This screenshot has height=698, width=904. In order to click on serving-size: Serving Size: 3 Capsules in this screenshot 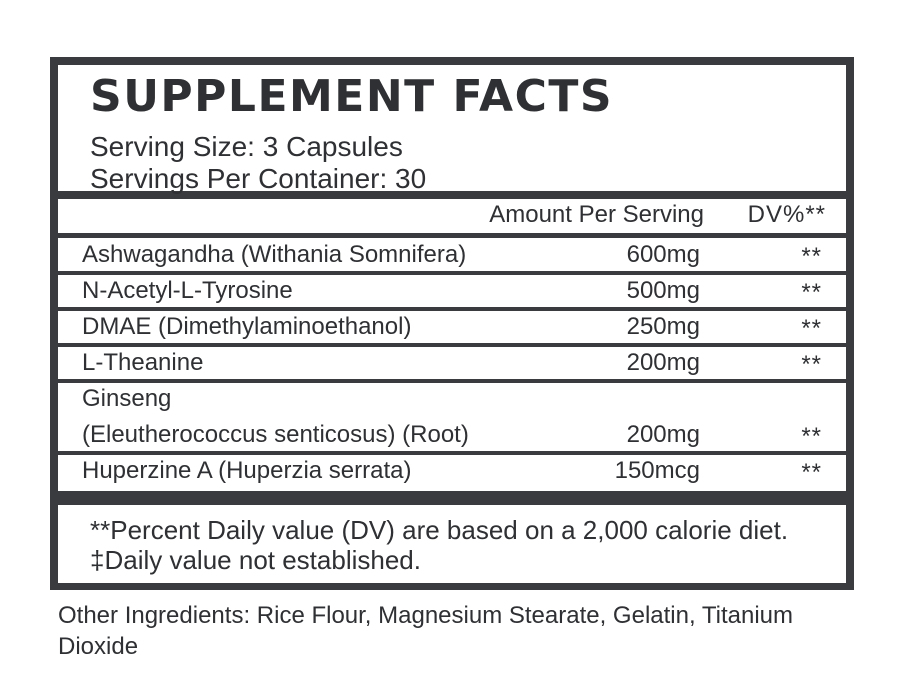, I will do `click(246, 146)`.